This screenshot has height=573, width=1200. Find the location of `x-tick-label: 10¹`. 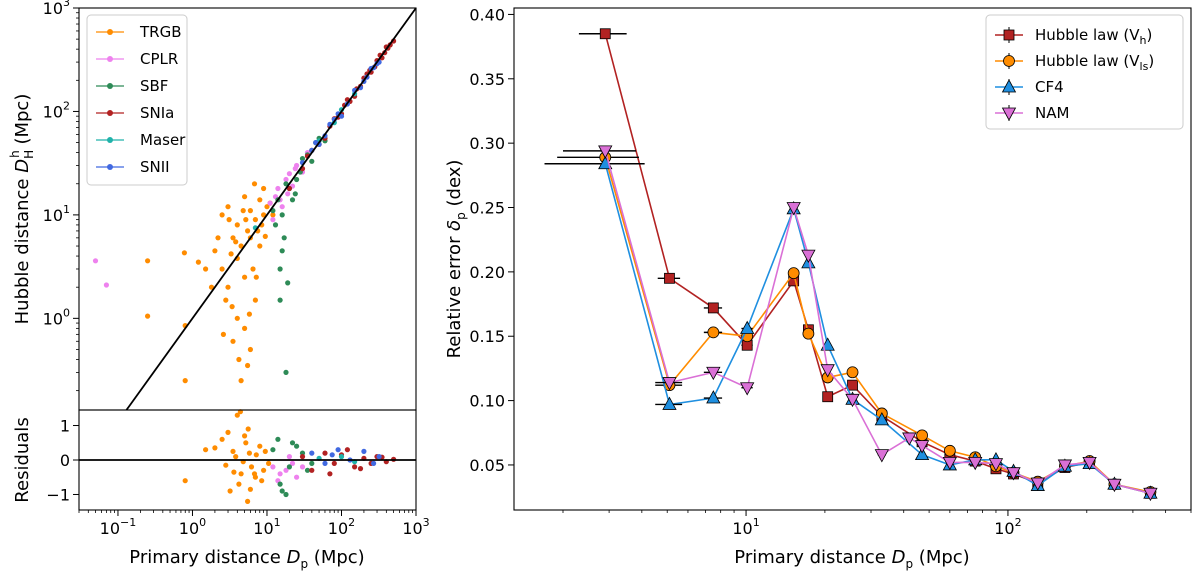

x-tick-label: 10¹ is located at coordinates (266, 527).